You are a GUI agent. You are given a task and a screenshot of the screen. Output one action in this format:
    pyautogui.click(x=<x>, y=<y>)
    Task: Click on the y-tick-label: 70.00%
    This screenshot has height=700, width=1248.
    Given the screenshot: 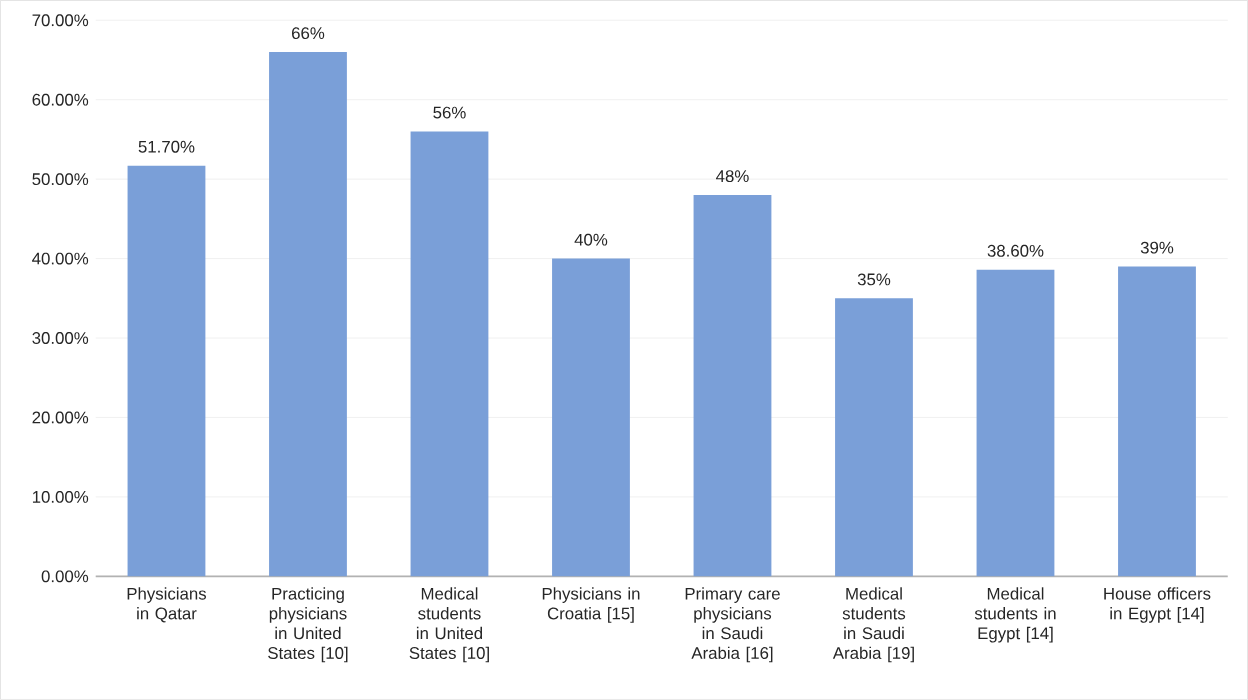 What is the action you would take?
    pyautogui.click(x=60, y=20)
    